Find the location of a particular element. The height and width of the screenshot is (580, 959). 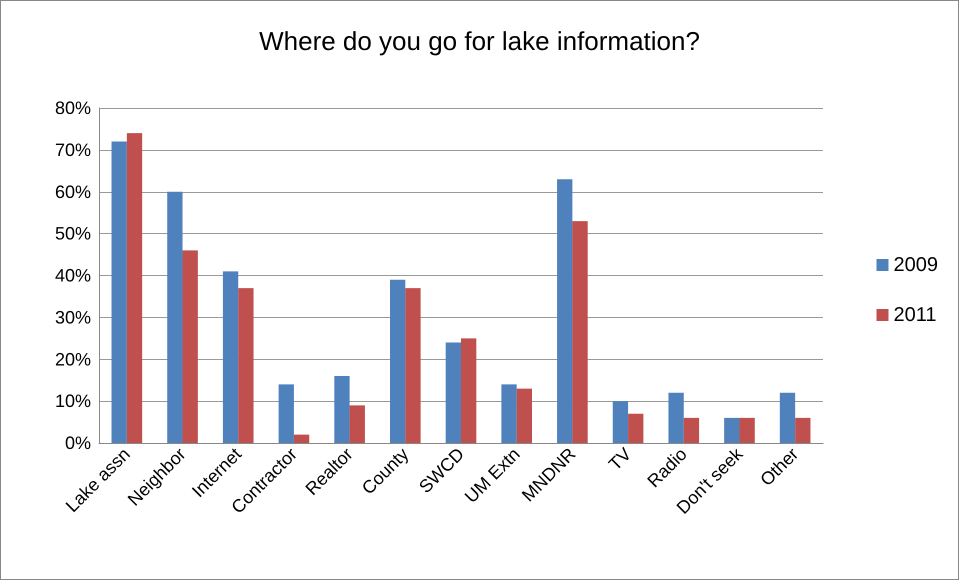

y-tick-label: 70% is located at coordinates (72, 150).